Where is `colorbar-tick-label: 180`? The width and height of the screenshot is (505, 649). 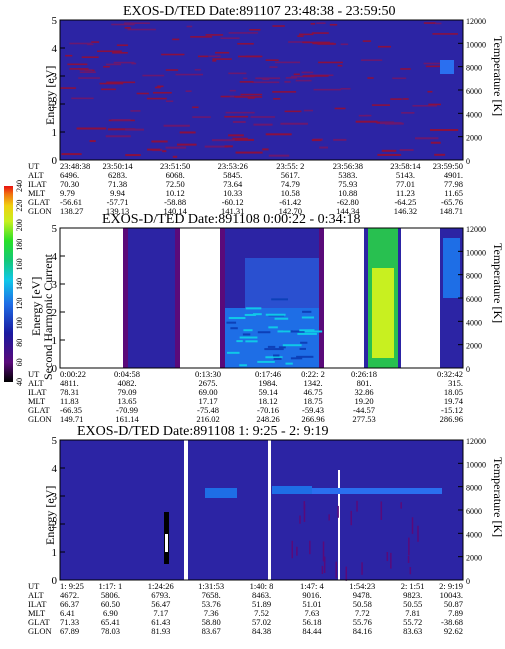
colorbar-tick-label: 180 is located at coordinates (19, 245).